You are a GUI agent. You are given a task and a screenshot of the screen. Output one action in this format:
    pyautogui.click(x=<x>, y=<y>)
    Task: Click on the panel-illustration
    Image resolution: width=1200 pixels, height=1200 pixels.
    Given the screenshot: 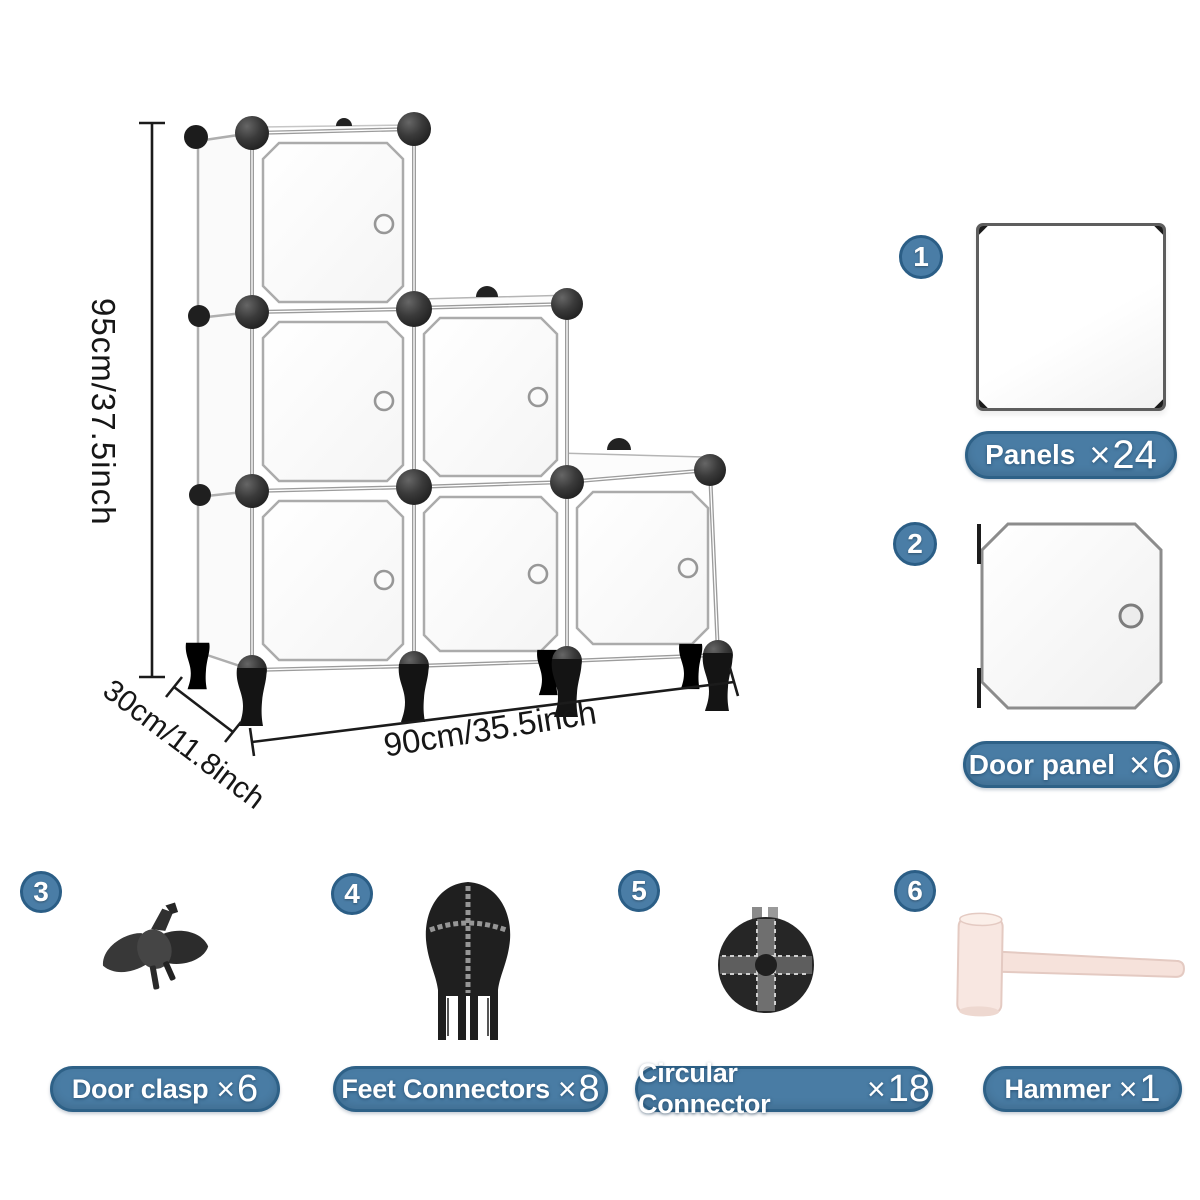 What is the action you would take?
    pyautogui.click(x=1071, y=317)
    